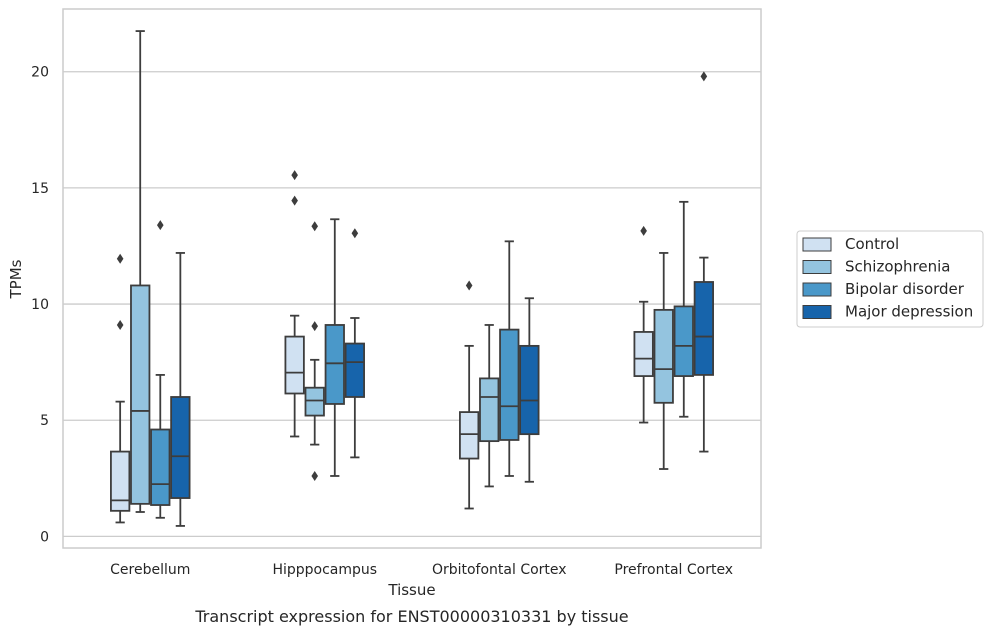 The height and width of the screenshot is (634, 993). I want to click on y-axis-label: TPMs, so click(16, 279).